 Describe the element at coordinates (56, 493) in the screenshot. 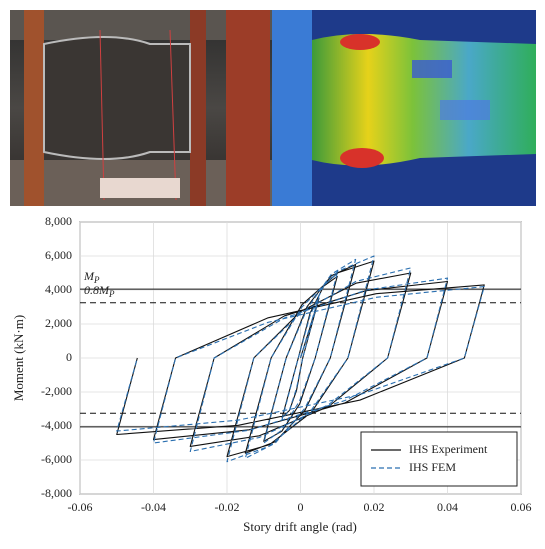

I see `y-tick-label: -8,000` at that location.